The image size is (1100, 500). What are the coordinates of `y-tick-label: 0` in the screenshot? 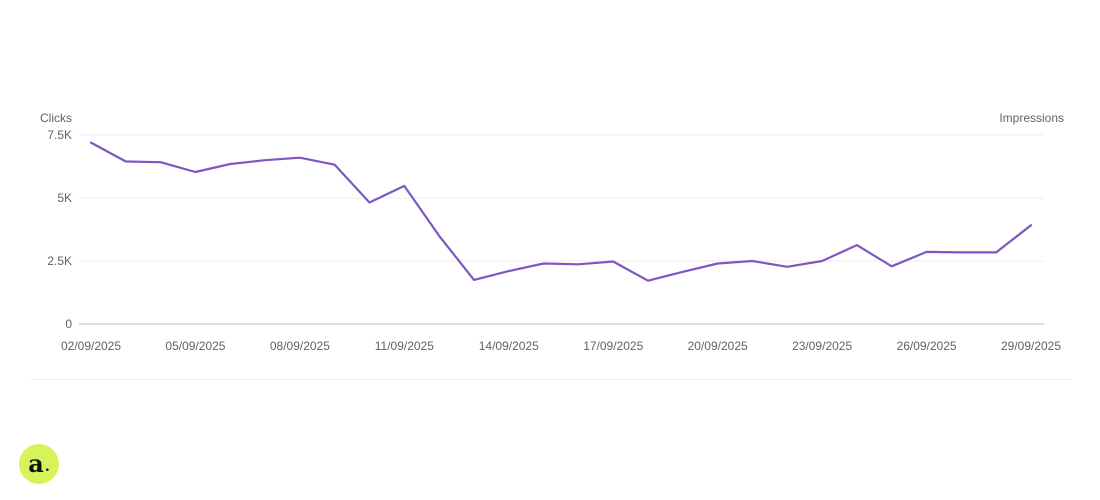 It's located at (68, 324).